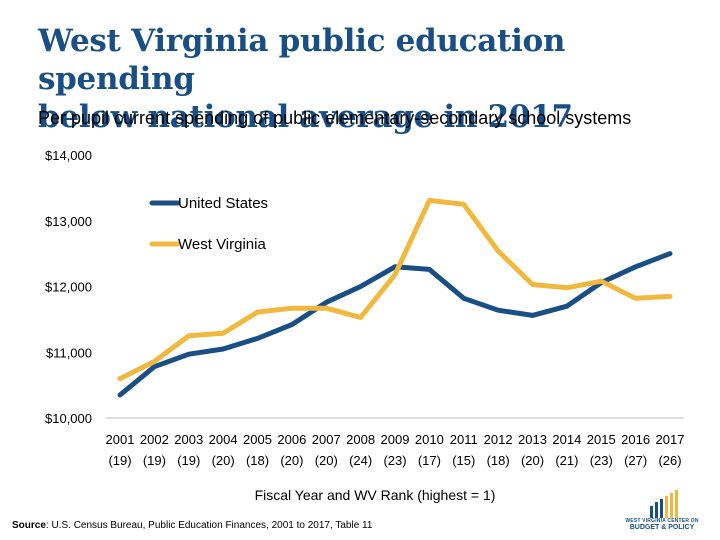 The image size is (720, 540). I want to click on x-tick-label-year: 2009, so click(395, 439).